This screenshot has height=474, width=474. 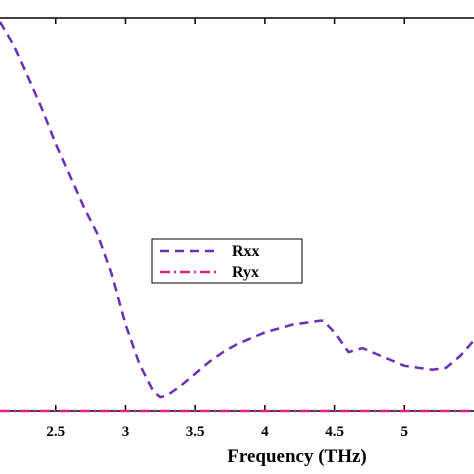 I want to click on legend-box, so click(x=227, y=261).